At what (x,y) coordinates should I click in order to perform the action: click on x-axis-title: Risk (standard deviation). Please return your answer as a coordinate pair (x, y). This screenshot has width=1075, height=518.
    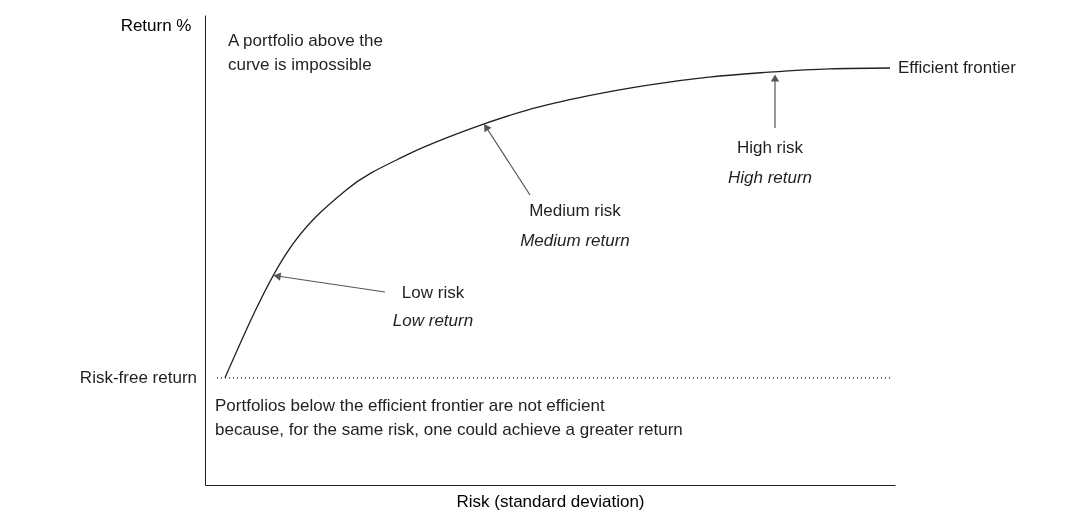
    Looking at the image, I should click on (550, 501).